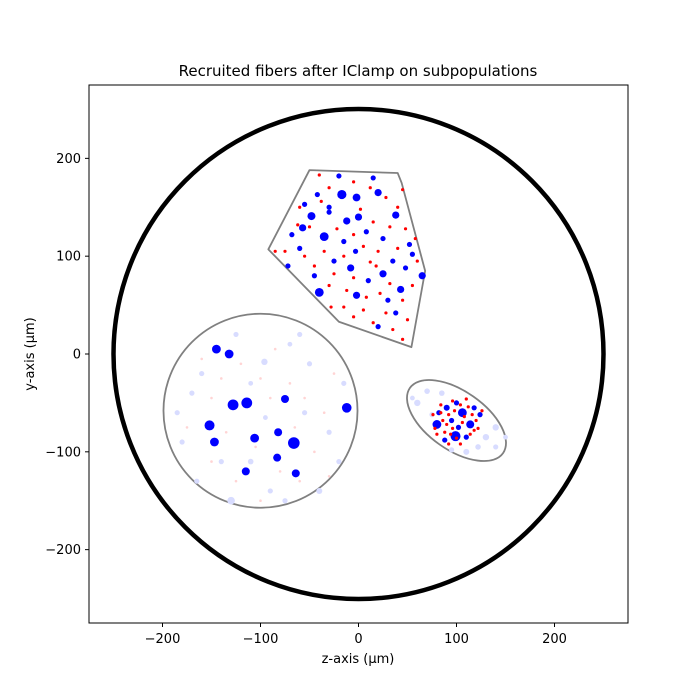 This screenshot has width=700, height=700. Describe the element at coordinates (358, 659) in the screenshot. I see `x-axis-label: z-axis (µm)` at that location.